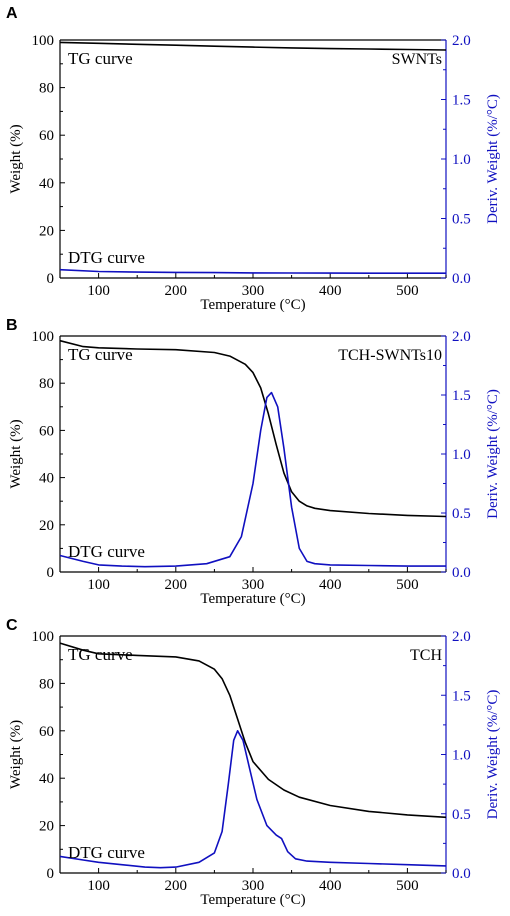 Image resolution: width=510 pixels, height=916 pixels. What do you see at coordinates (252, 599) in the screenshot?
I see `panel-b-x-axis-title: Temperature (°C)` at bounding box center [252, 599].